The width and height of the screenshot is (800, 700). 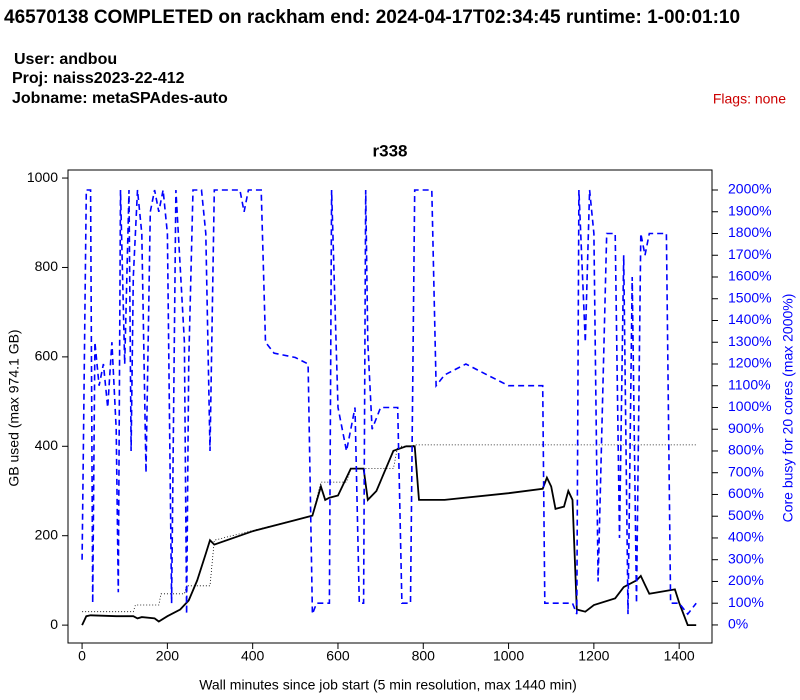 I want to click on y-tick-label: 200, so click(x=47, y=534).